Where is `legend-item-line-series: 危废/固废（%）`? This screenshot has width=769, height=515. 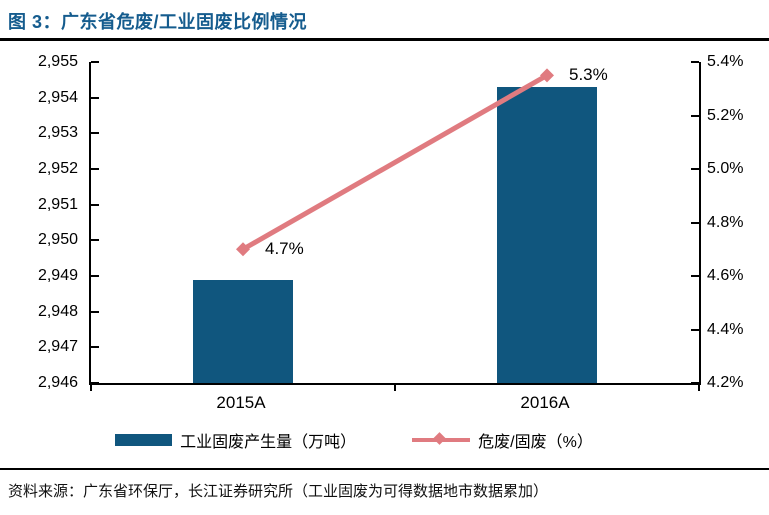 legend-item-line-series: 危废/固废（%） is located at coordinates (502, 440).